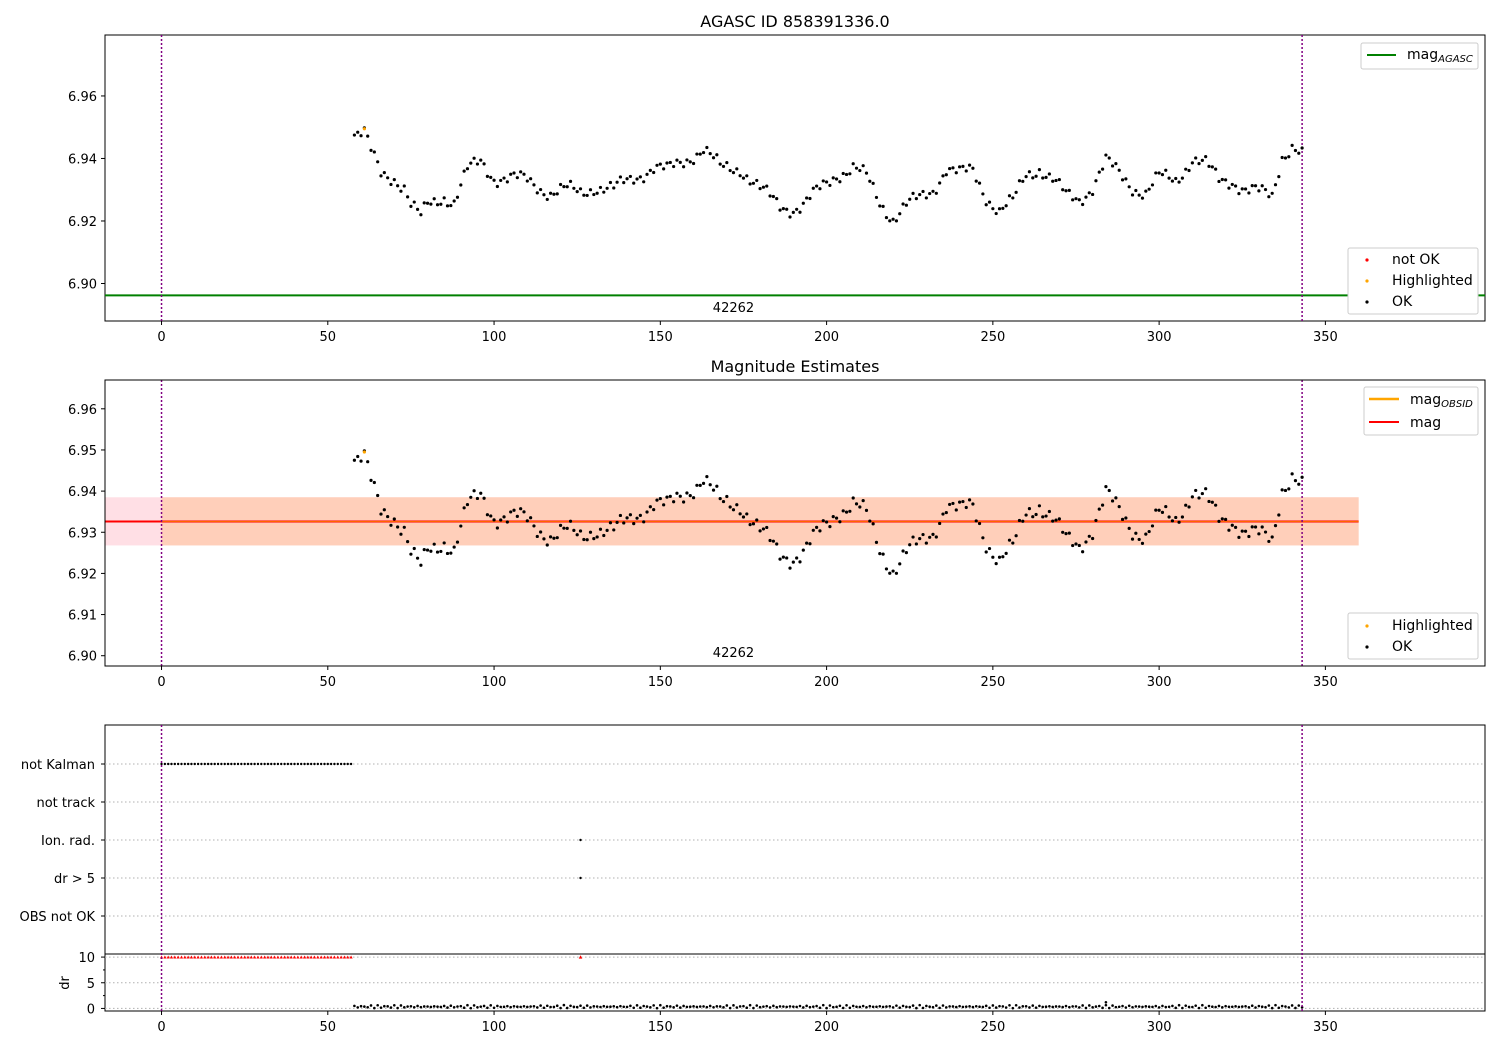 This screenshot has width=1500, height=1050. Describe the element at coordinates (1402, 647) in the screenshot. I see `legend2-ok-label: OK` at that location.